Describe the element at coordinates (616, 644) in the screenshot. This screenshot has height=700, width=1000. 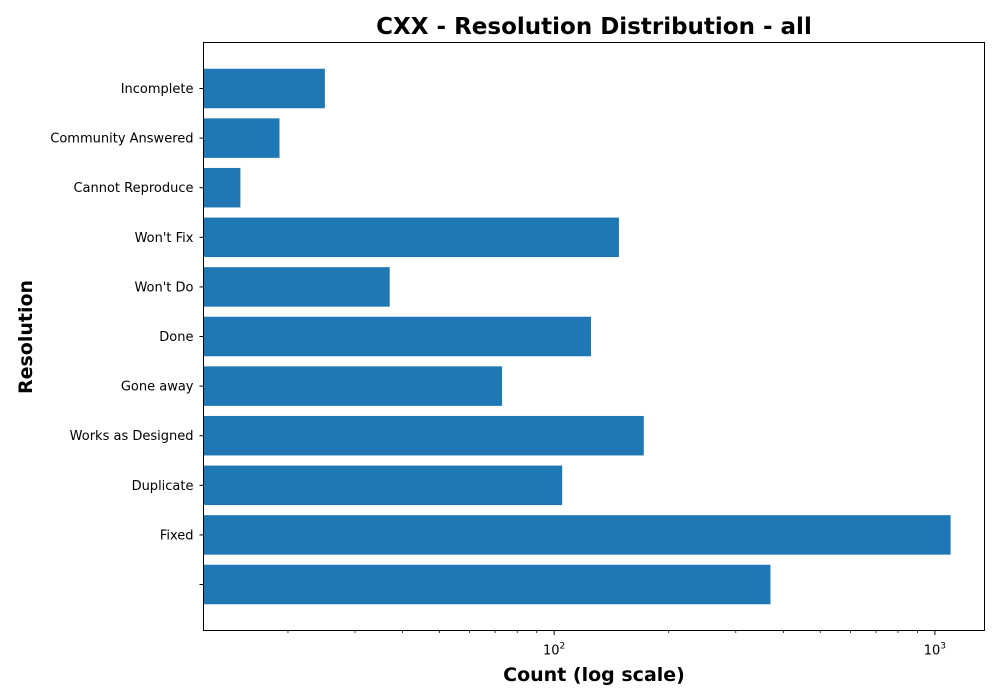
I see `x-axis-ticks: 10² 10³` at that location.